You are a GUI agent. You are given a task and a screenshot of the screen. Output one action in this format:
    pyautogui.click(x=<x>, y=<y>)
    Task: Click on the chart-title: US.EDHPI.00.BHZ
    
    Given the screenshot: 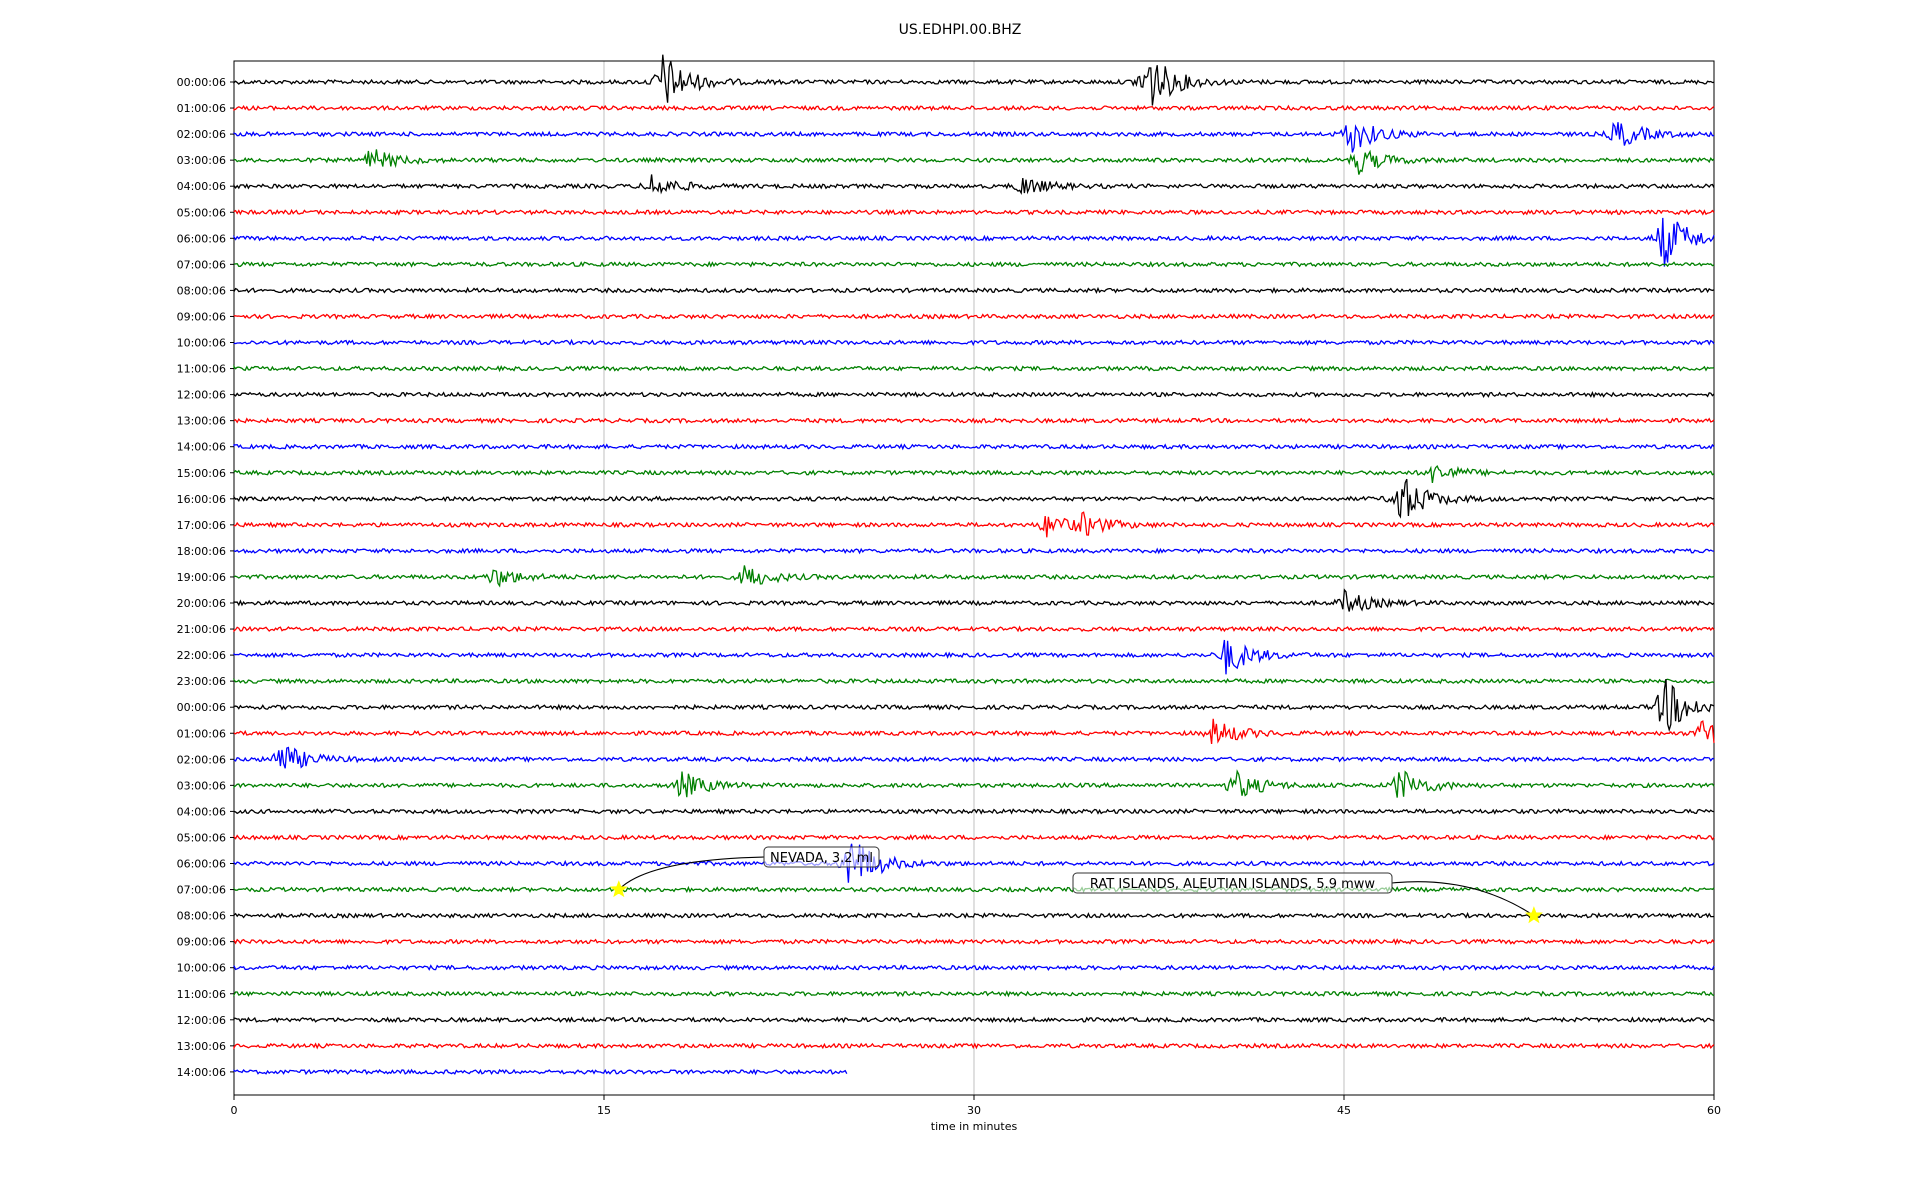 What is the action you would take?
    pyautogui.click(x=960, y=30)
    